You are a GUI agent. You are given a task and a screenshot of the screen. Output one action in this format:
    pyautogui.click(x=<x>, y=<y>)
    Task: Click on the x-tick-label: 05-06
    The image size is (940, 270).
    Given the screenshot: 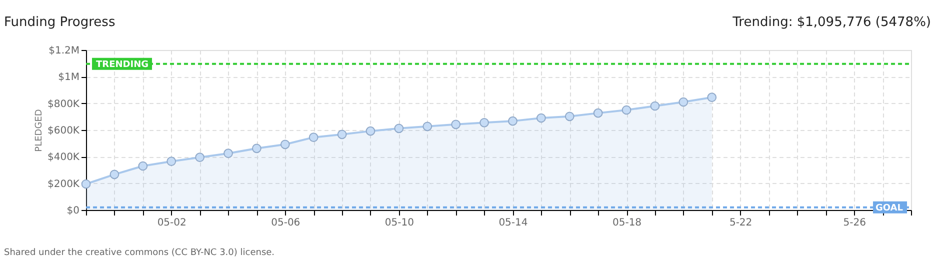 What is the action you would take?
    pyautogui.click(x=285, y=223)
    